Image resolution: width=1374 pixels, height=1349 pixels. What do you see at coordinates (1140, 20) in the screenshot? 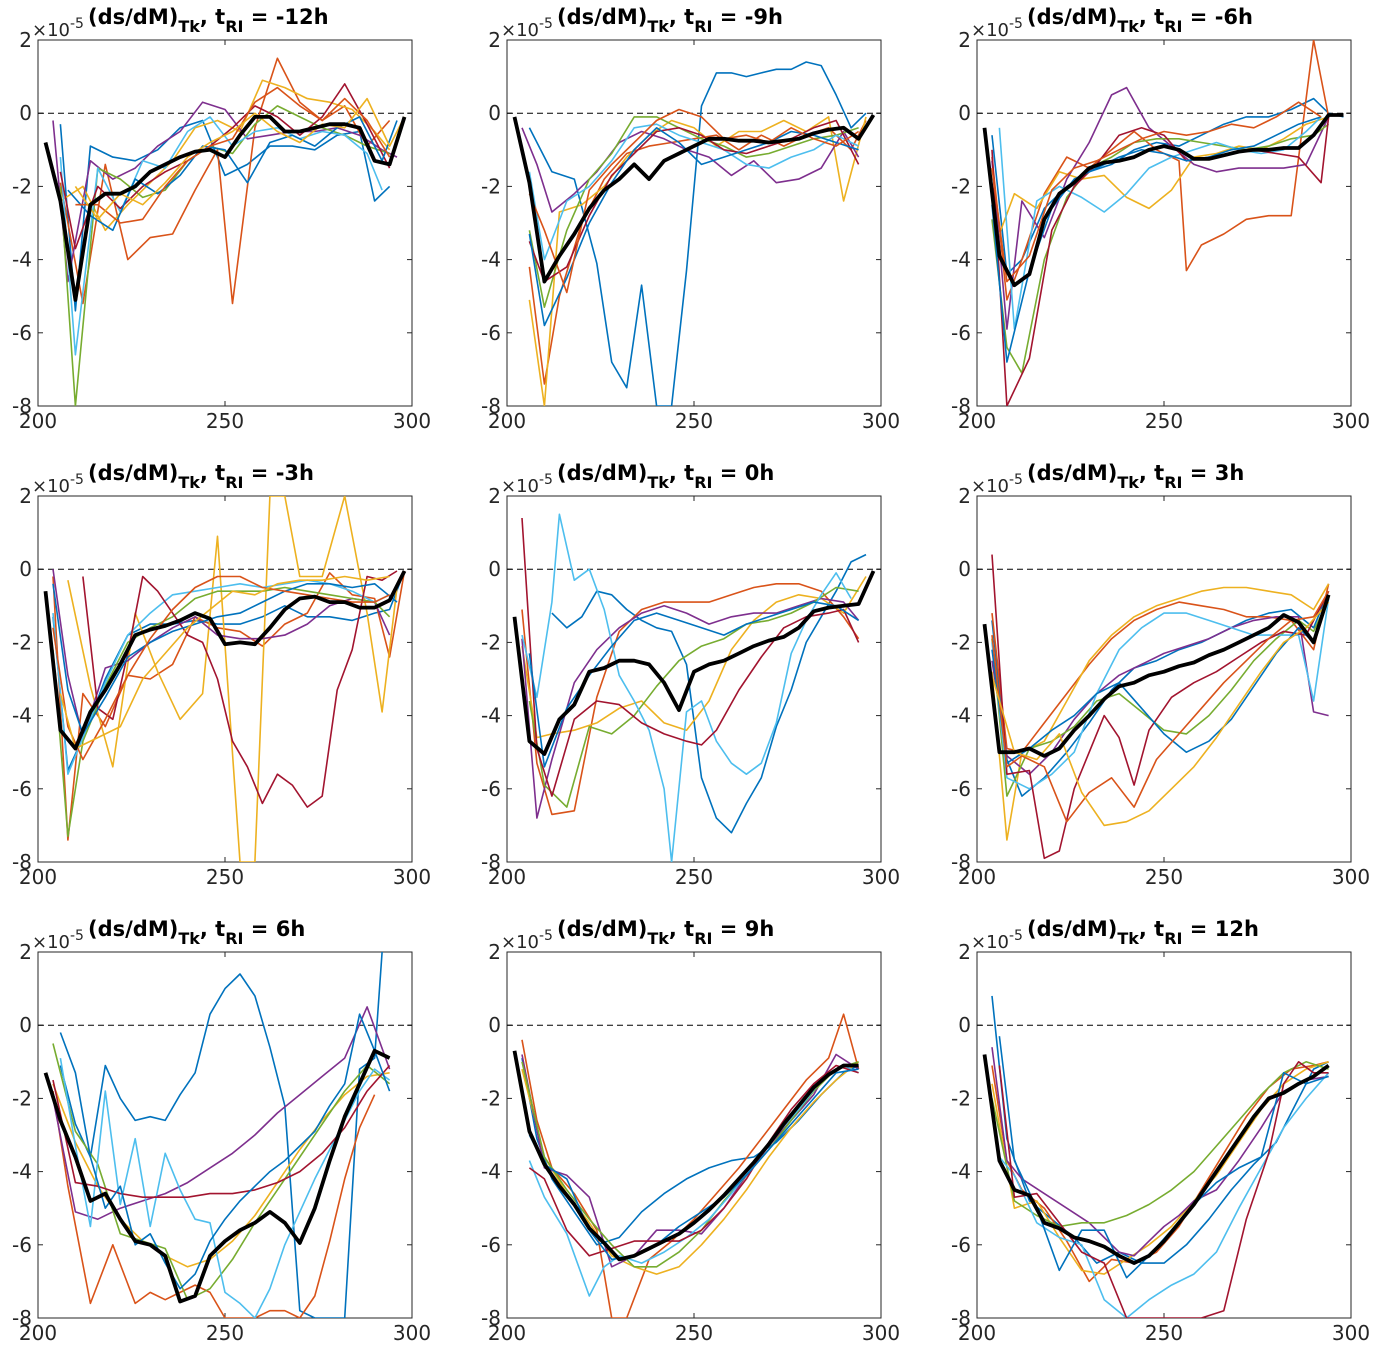
I see `subplot-title: (ds/dM)Tk, tRI = -6h` at bounding box center [1140, 20].